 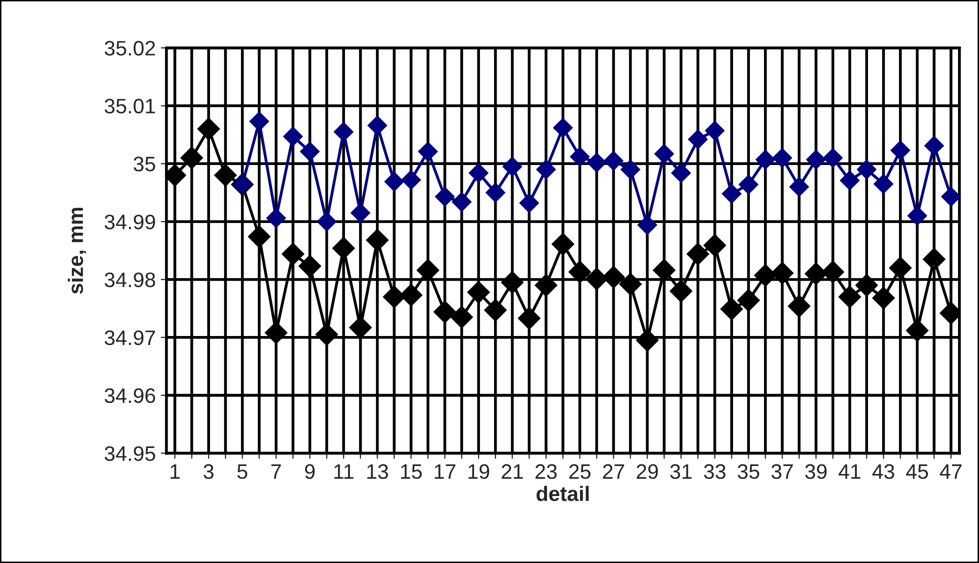 What do you see at coordinates (129, 106) in the screenshot?
I see `y-tick-label: 35.01` at bounding box center [129, 106].